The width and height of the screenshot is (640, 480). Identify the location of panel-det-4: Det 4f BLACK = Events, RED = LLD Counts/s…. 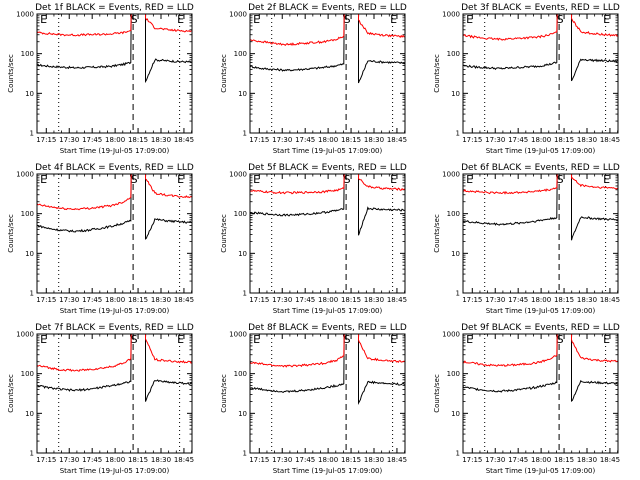
(100, 239).